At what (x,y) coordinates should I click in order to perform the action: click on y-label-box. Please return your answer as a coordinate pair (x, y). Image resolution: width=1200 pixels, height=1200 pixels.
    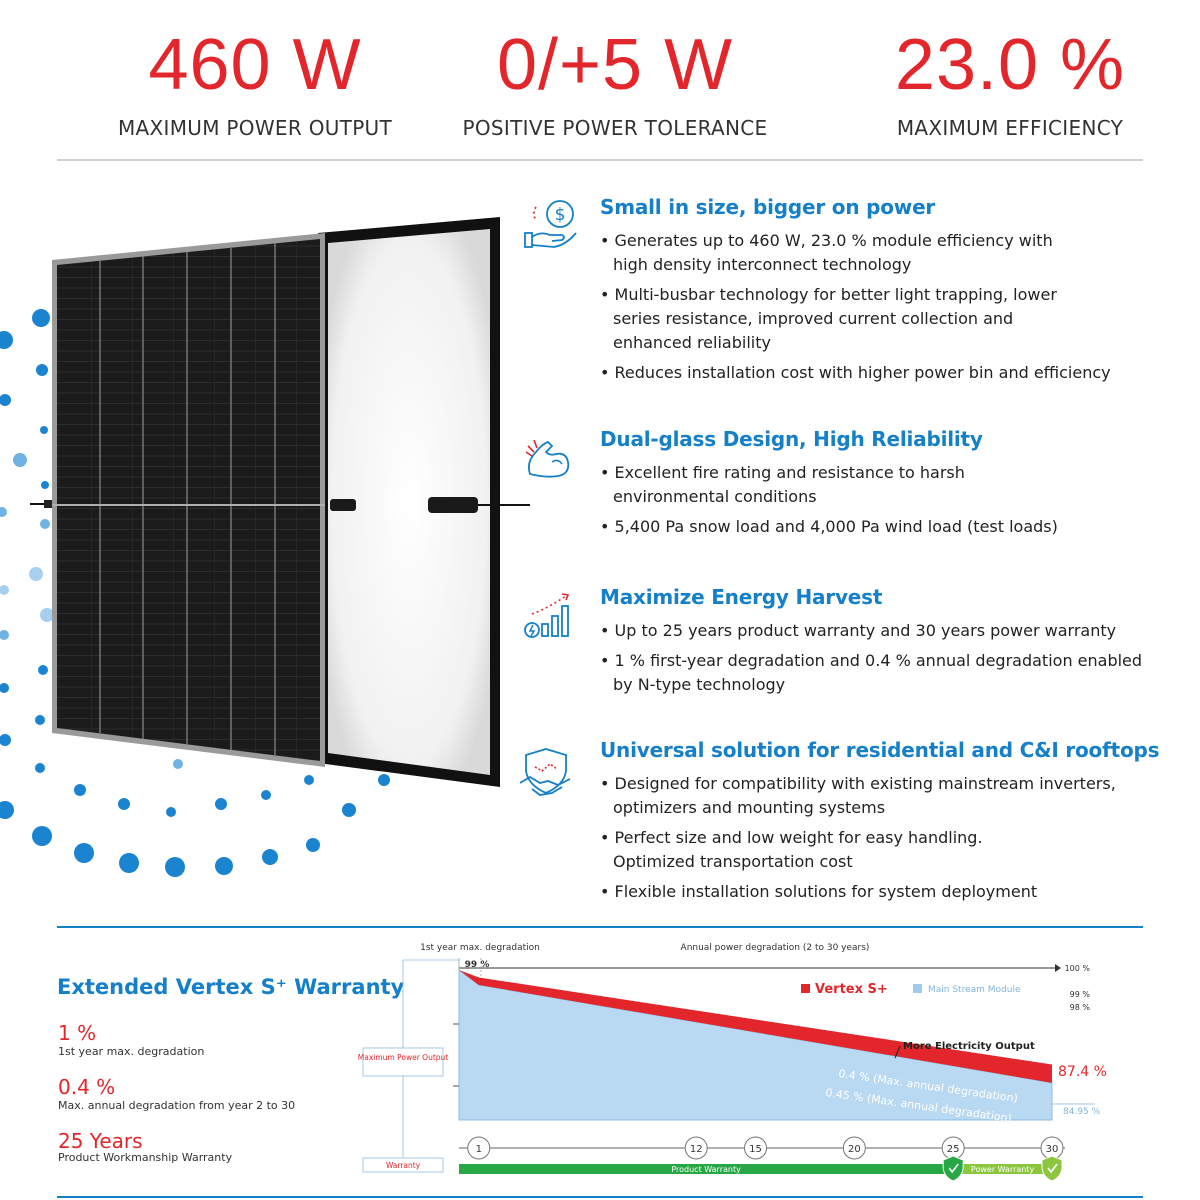
    Looking at the image, I should click on (403, 1062).